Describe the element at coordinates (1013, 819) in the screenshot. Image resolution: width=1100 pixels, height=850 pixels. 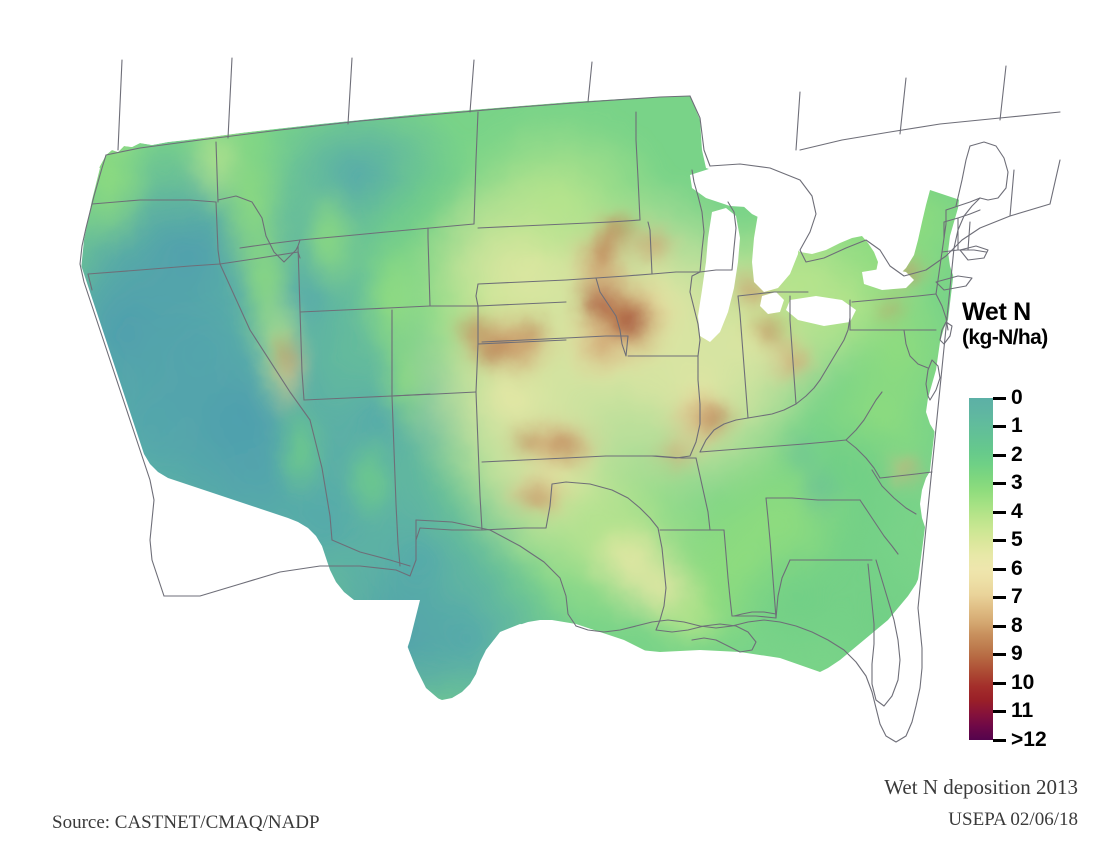
I see `agency-date-caption: USEPA 02/06/18` at that location.